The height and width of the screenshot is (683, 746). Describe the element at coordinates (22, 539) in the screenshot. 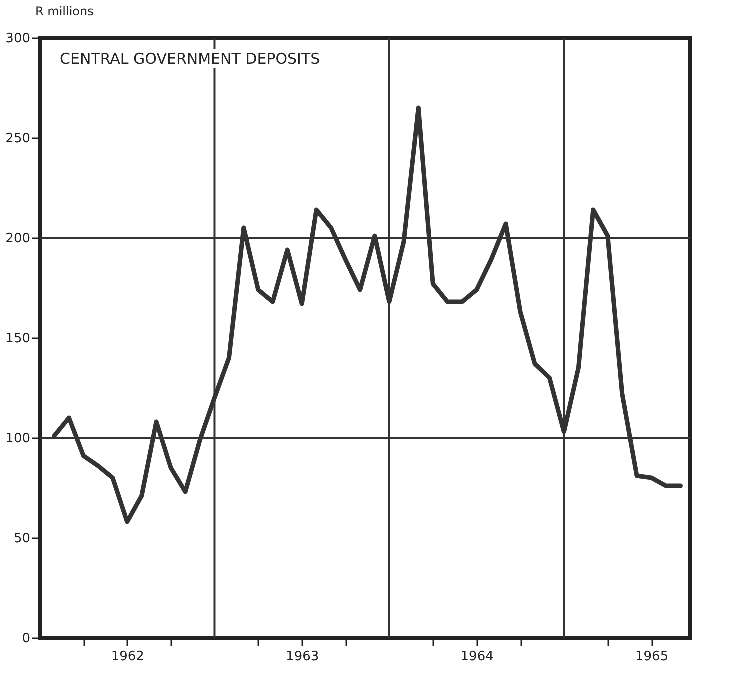

I see `y-tick-label: 50` at that location.